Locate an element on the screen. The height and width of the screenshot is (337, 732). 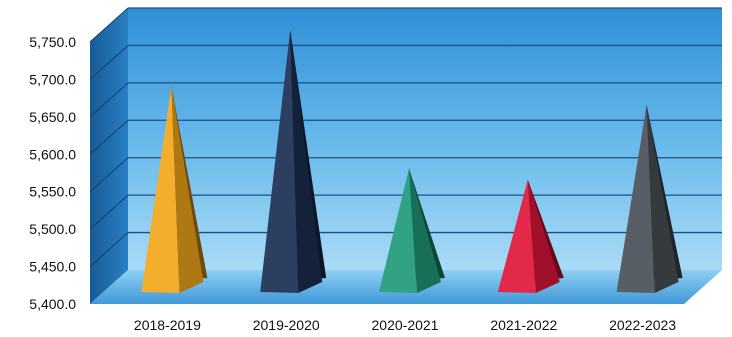
y-tick-label: 5,600.0 is located at coordinates (52, 154).